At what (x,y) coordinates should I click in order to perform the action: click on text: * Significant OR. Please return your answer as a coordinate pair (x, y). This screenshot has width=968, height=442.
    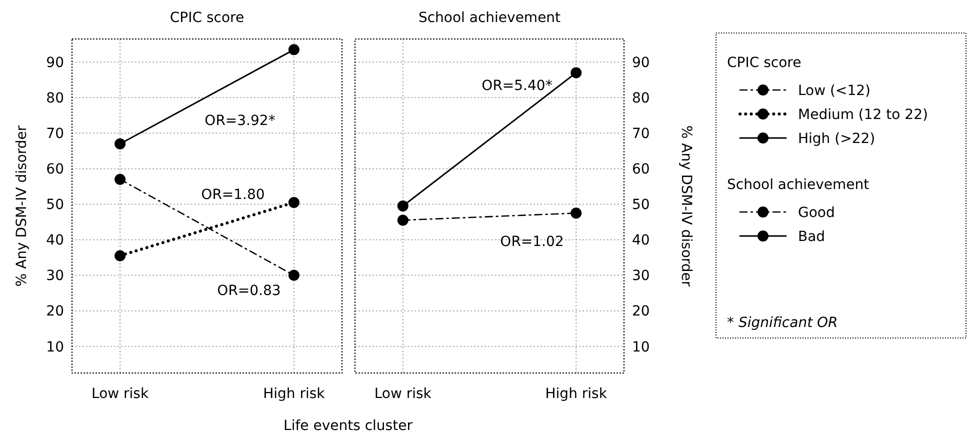
    Looking at the image, I should click on (782, 322).